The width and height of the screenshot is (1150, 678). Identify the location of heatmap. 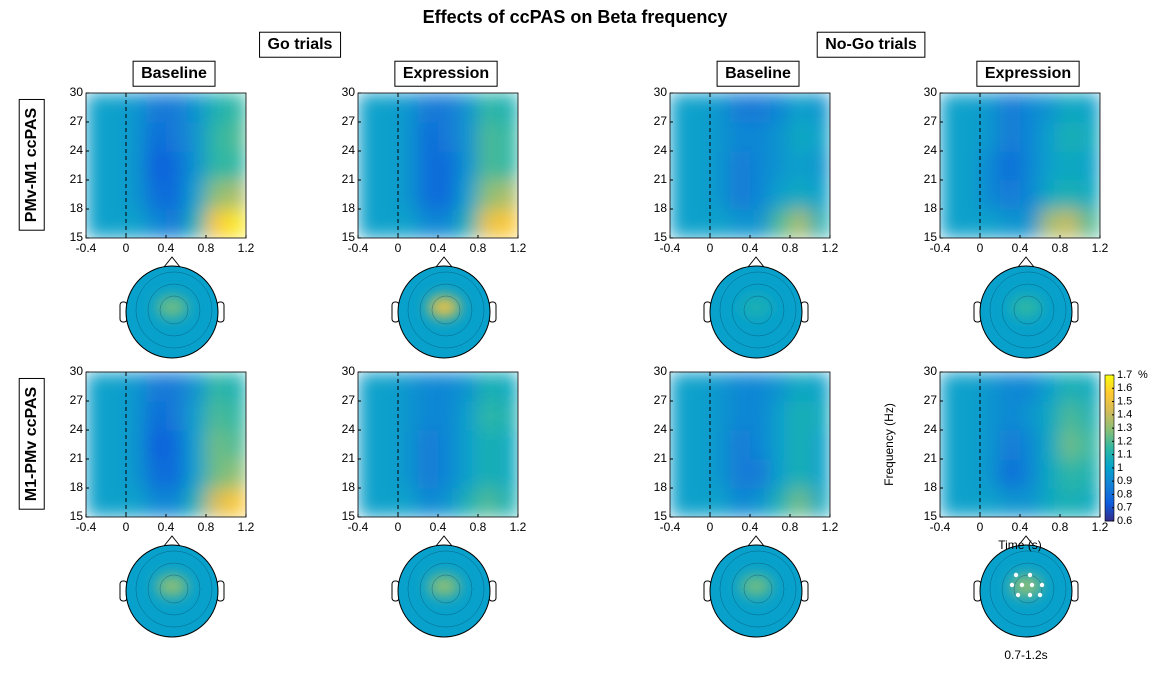
(750, 165).